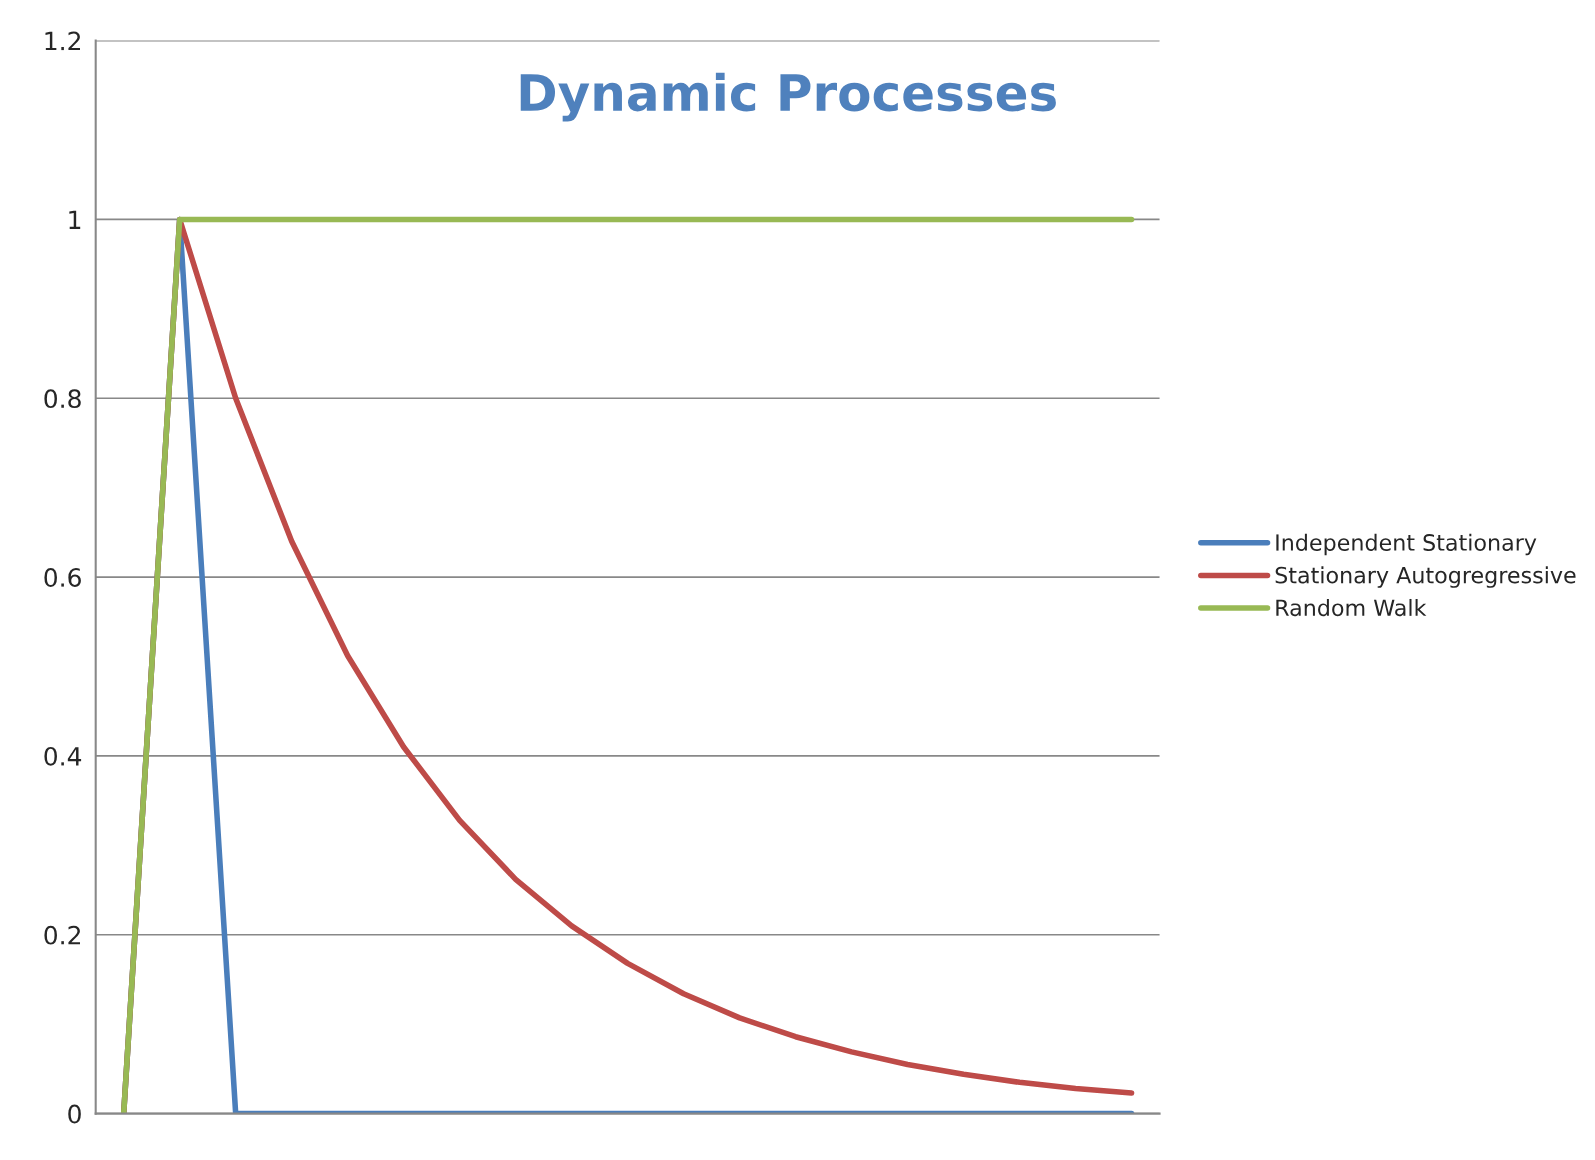 This screenshot has height=1160, width=1595. Describe the element at coordinates (75, 219) in the screenshot. I see `y-tick-label: 1` at that location.